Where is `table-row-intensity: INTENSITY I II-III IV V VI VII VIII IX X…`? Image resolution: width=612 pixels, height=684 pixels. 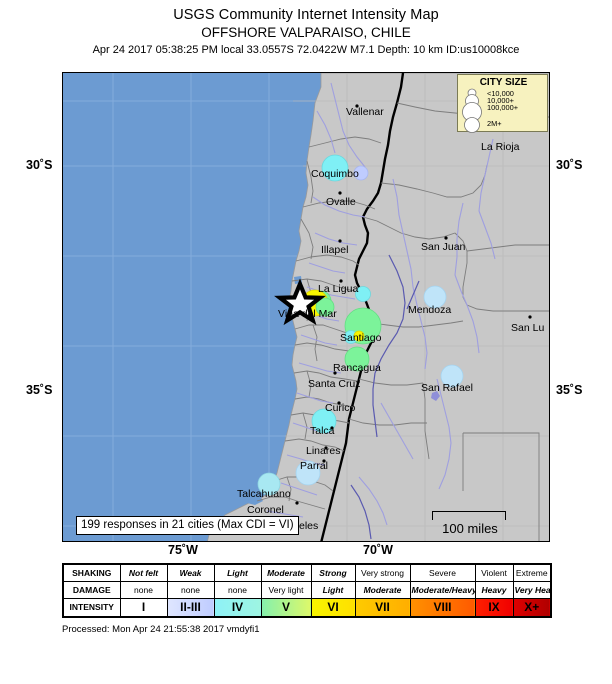 table-row-intensity: INTENSITY I II-III IV V VI VII VIII IX X… is located at coordinates (307, 607).